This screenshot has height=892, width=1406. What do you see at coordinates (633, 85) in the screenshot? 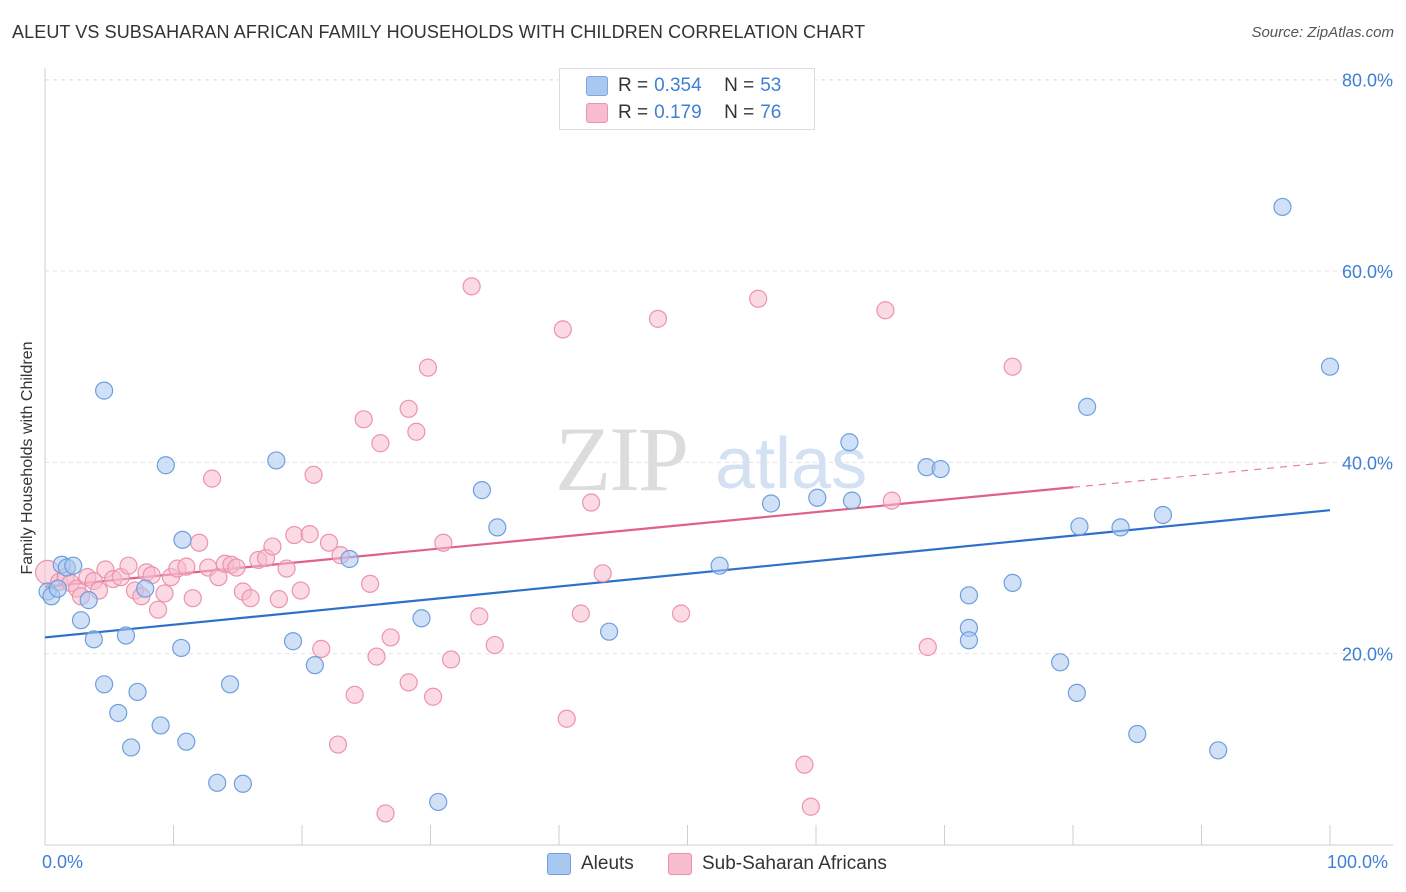
I see `r-label: R =` at bounding box center [633, 85].